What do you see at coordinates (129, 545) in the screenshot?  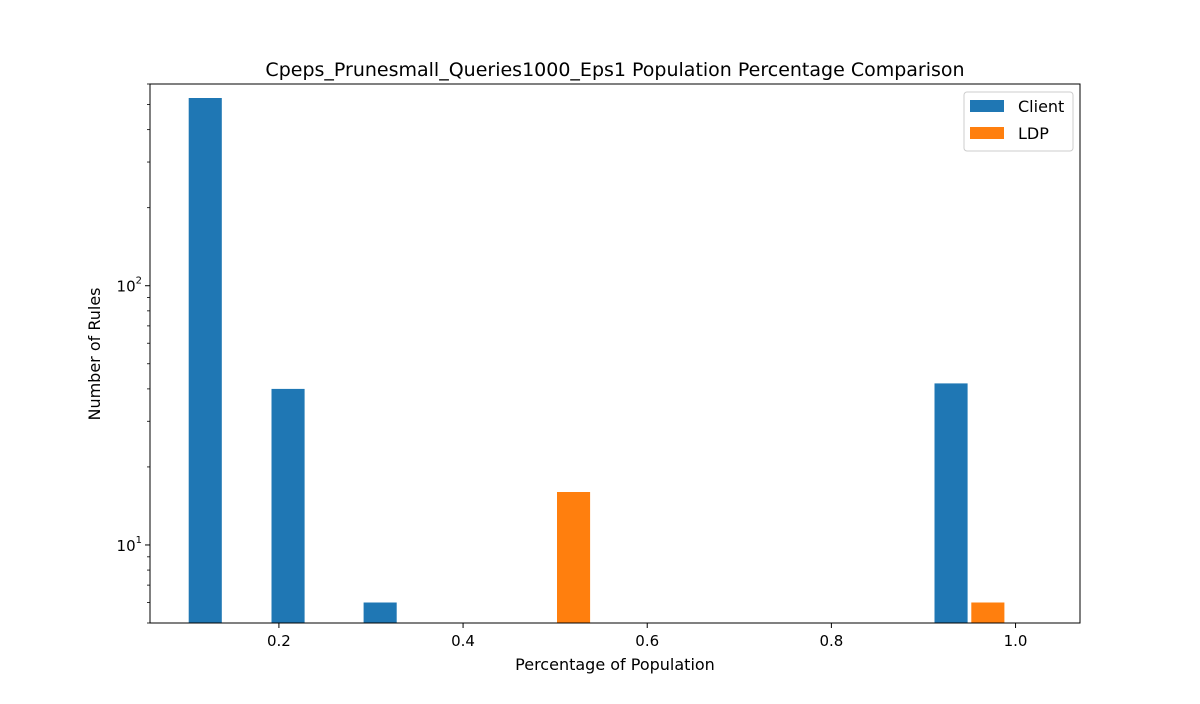 I see `y-tick-label-0: 10¹` at bounding box center [129, 545].